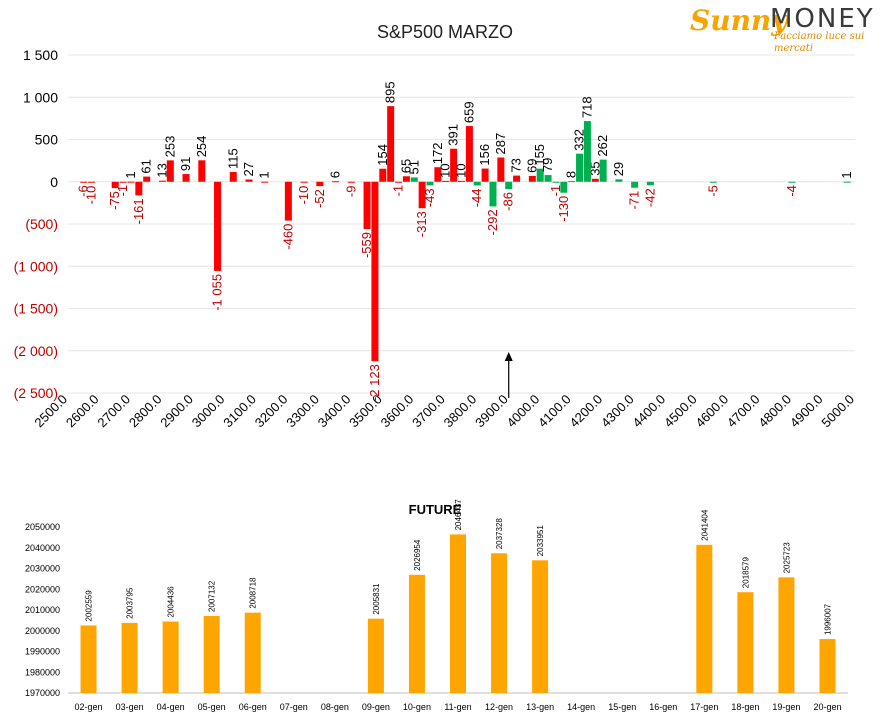 The width and height of the screenshot is (891, 719). I want to click on chart2-xtick-label: 11-gen, so click(457, 707).